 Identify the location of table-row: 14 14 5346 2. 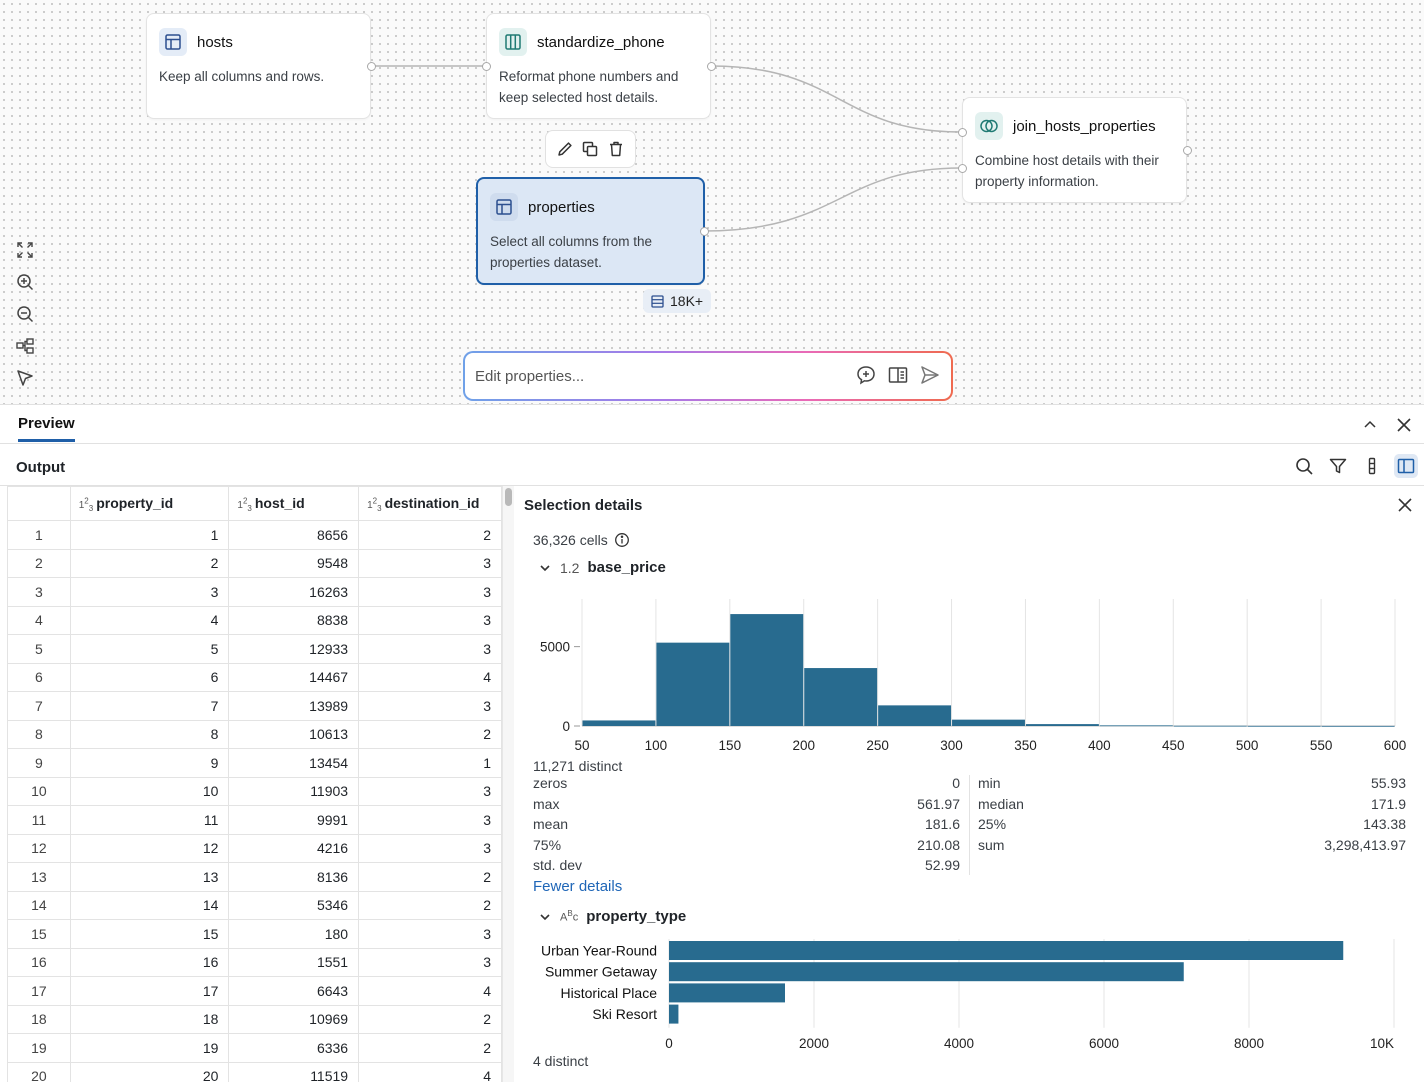
(254, 905).